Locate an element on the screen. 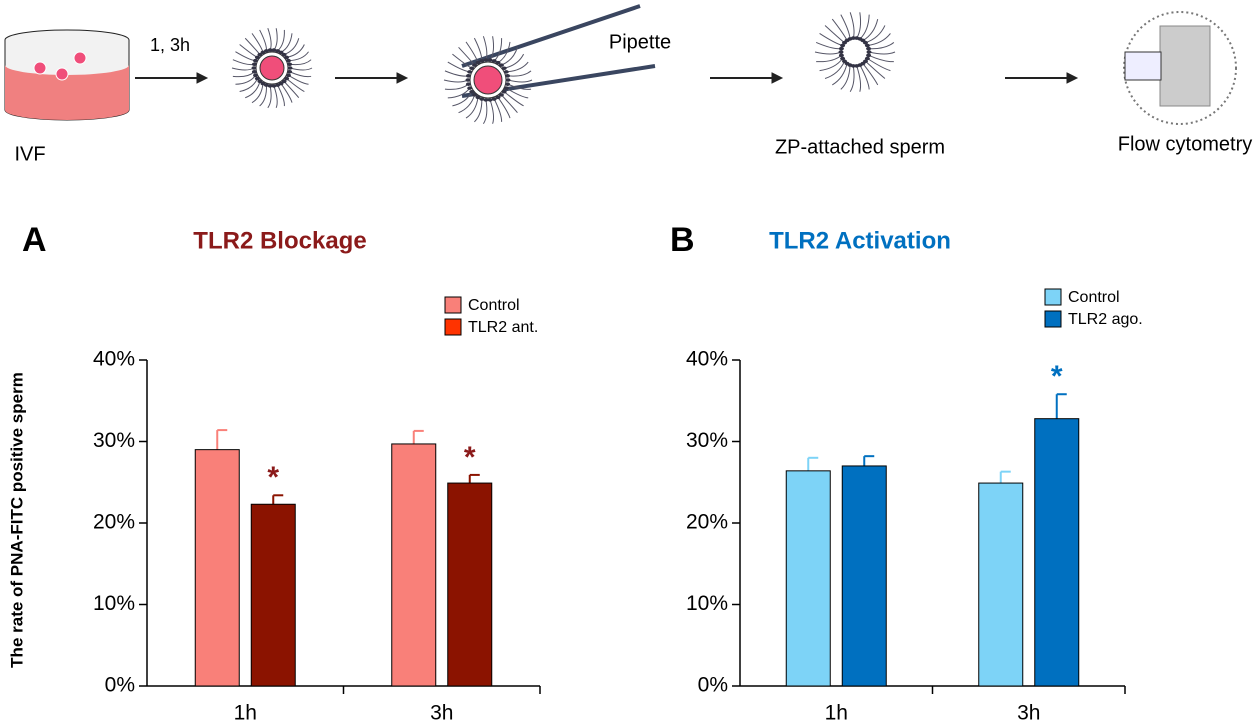 The height and width of the screenshot is (728, 1255). chart-title: TLR2 Blockage is located at coordinates (279, 240).